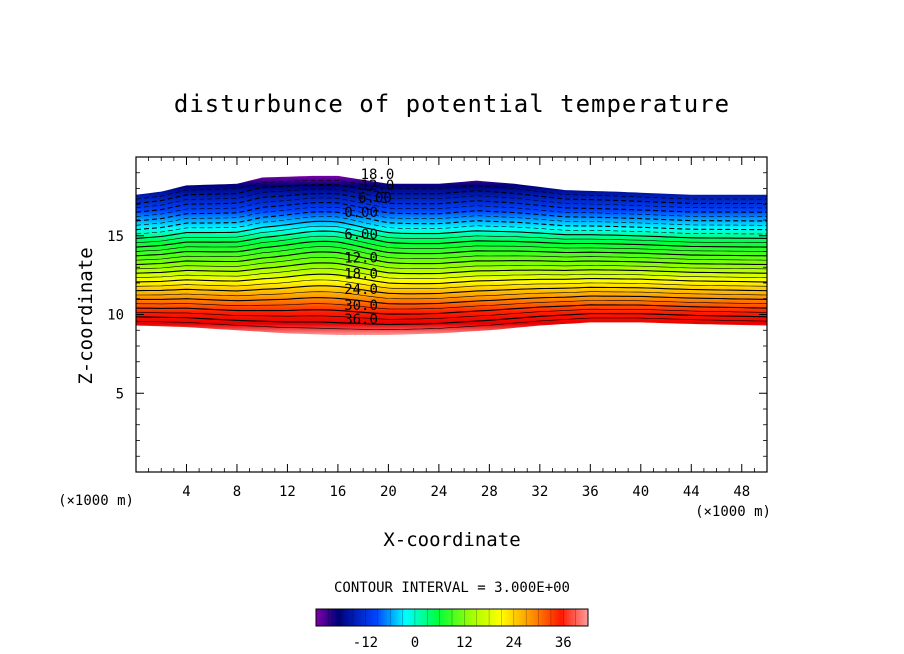 The width and height of the screenshot is (904, 654). Describe the element at coordinates (415, 643) in the screenshot. I see `colorbar-tick-label: 0` at that location.